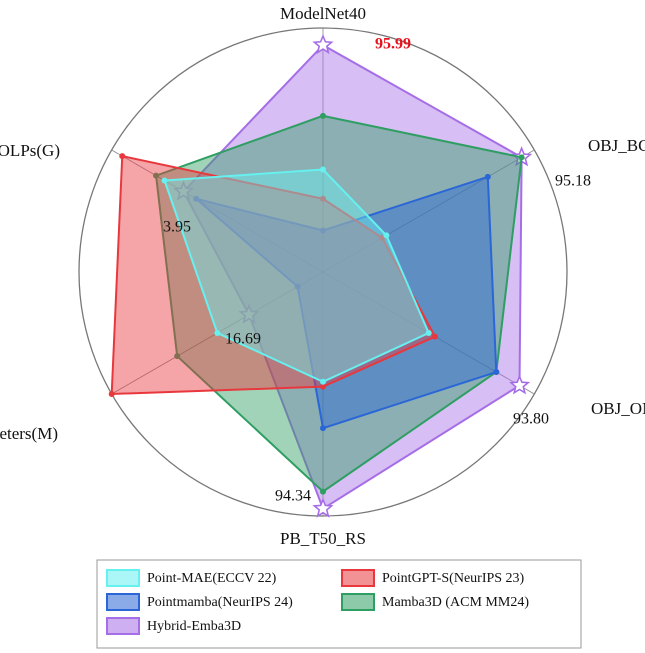  I want to click on axis-label: Parameters(M), so click(29, 433).